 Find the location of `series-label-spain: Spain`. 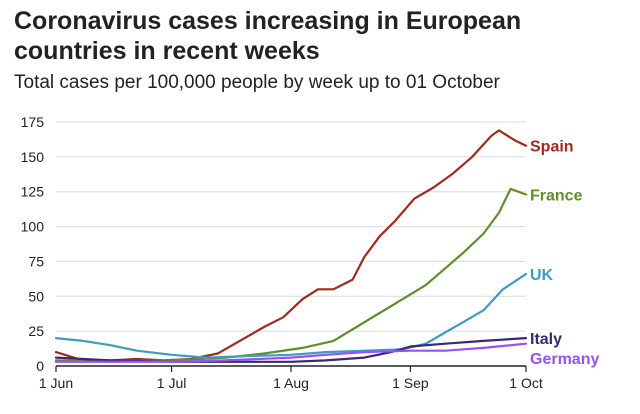

series-label-spain: Spain is located at coordinates (552, 147).